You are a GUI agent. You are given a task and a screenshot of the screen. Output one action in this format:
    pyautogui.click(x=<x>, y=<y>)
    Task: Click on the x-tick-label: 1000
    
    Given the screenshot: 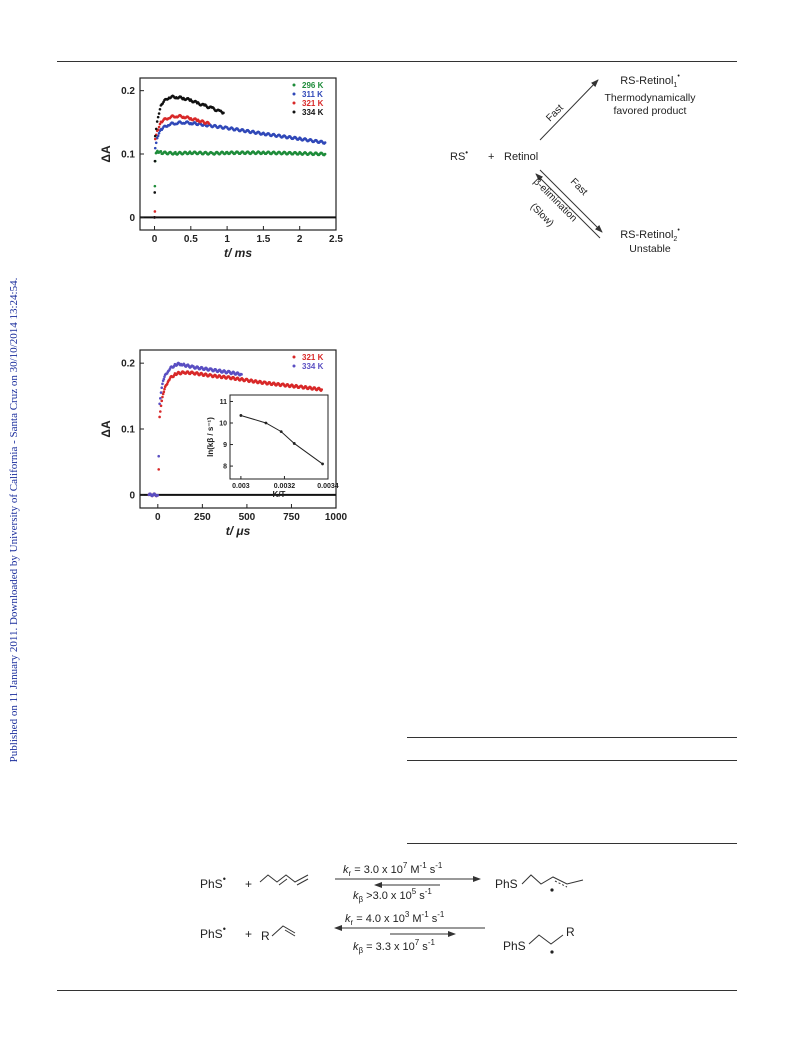 What is the action you would take?
    pyautogui.click(x=336, y=517)
    